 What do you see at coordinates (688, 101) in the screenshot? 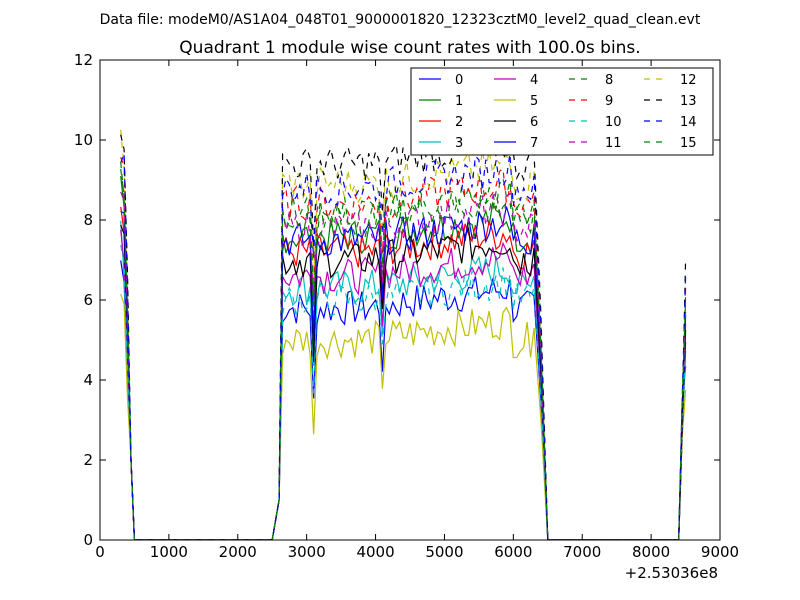
I see `legend-label-13: 13` at bounding box center [688, 101].